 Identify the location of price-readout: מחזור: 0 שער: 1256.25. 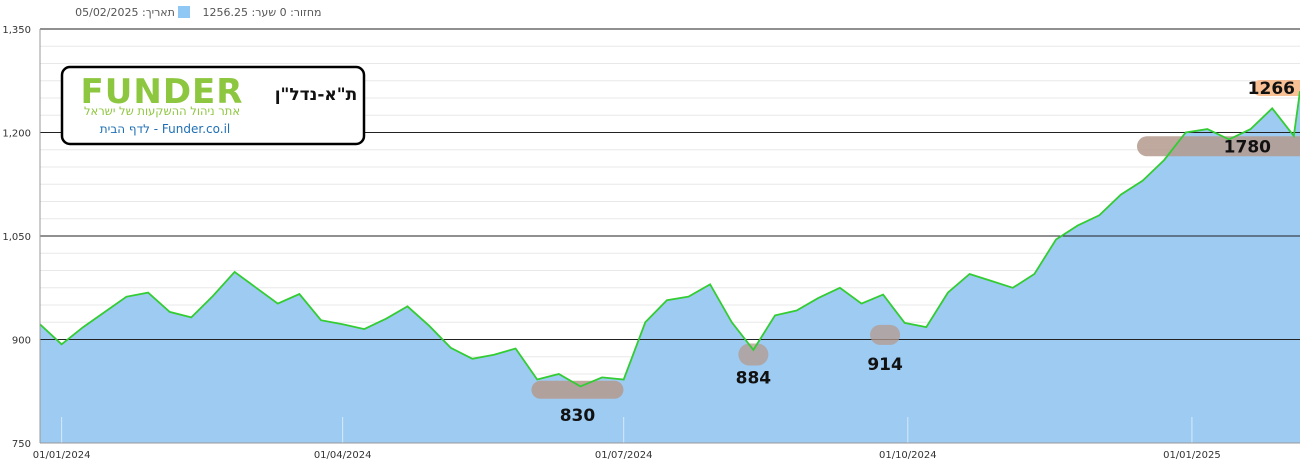
(262, 12).